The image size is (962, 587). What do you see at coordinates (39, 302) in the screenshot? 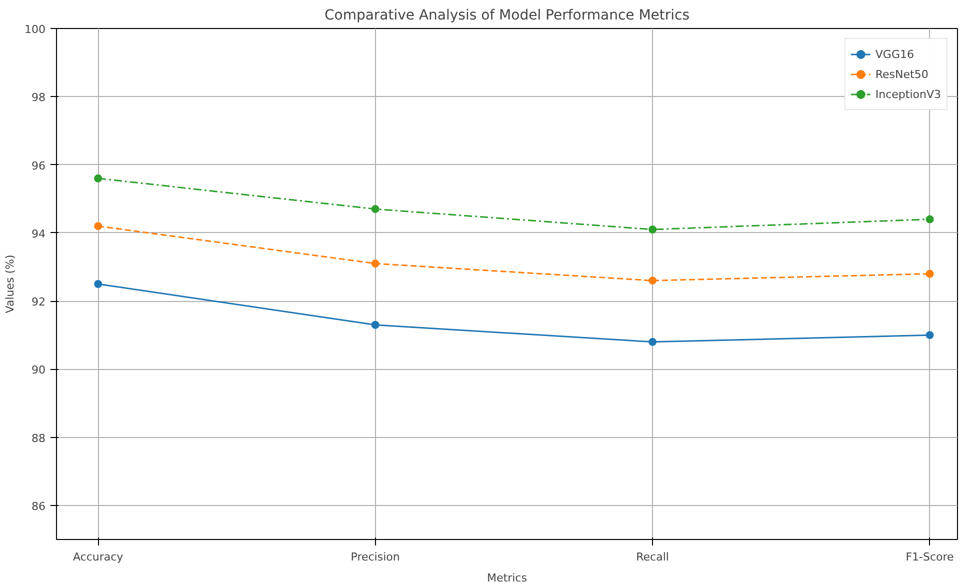
I see `y-tick-label: 92` at bounding box center [39, 302].